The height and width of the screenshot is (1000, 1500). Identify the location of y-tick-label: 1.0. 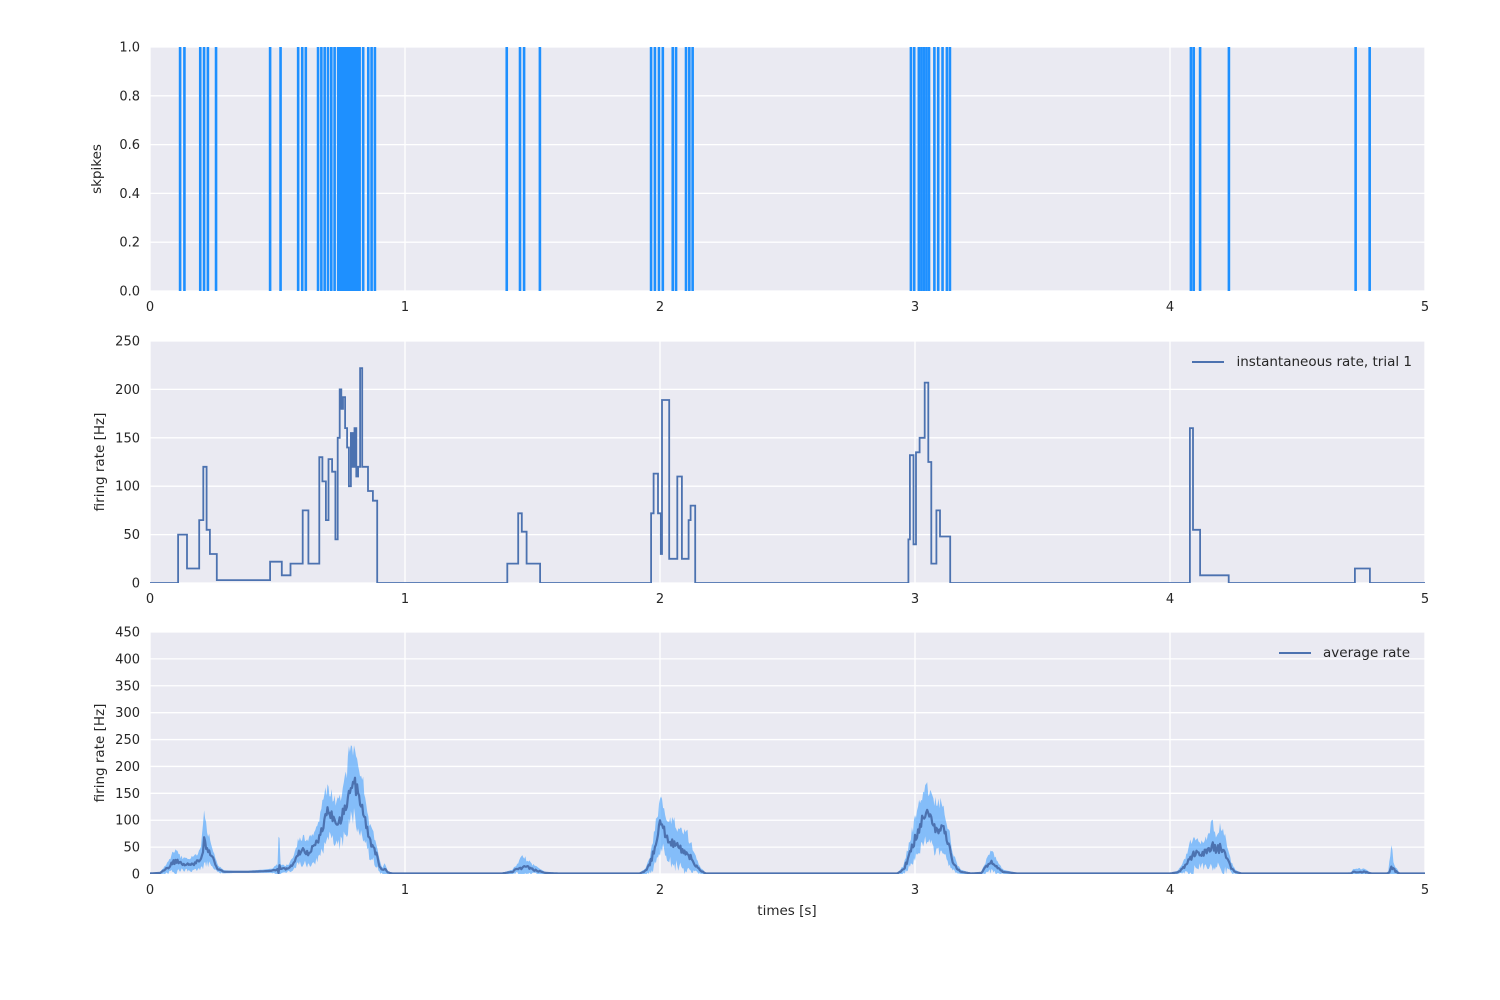
(129, 48).